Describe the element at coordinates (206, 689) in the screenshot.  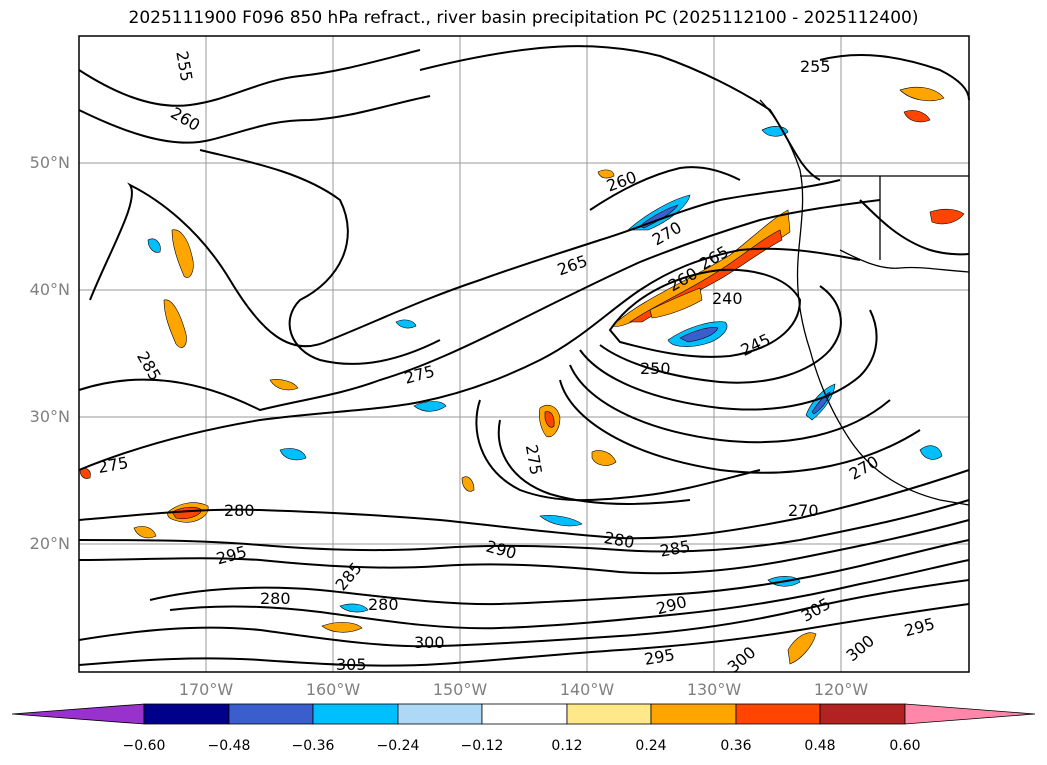
I see `lon-label: 170°W` at that location.